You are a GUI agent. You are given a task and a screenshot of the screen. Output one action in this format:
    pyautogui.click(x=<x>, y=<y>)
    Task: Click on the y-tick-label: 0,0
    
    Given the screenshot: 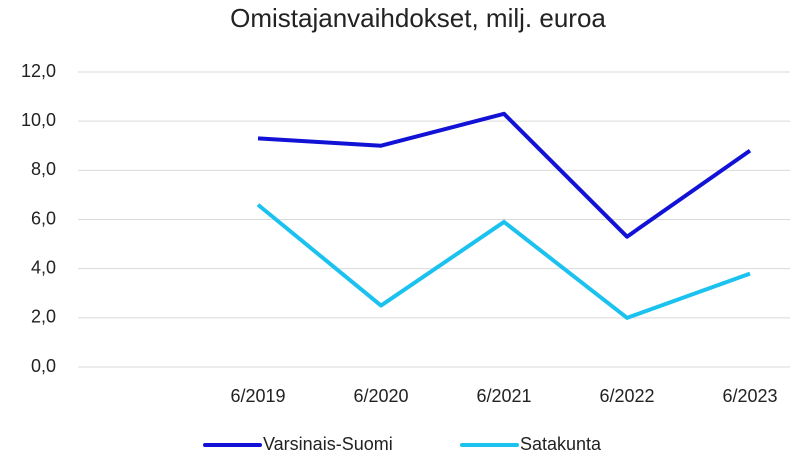 What is the action you would take?
    pyautogui.click(x=43, y=366)
    